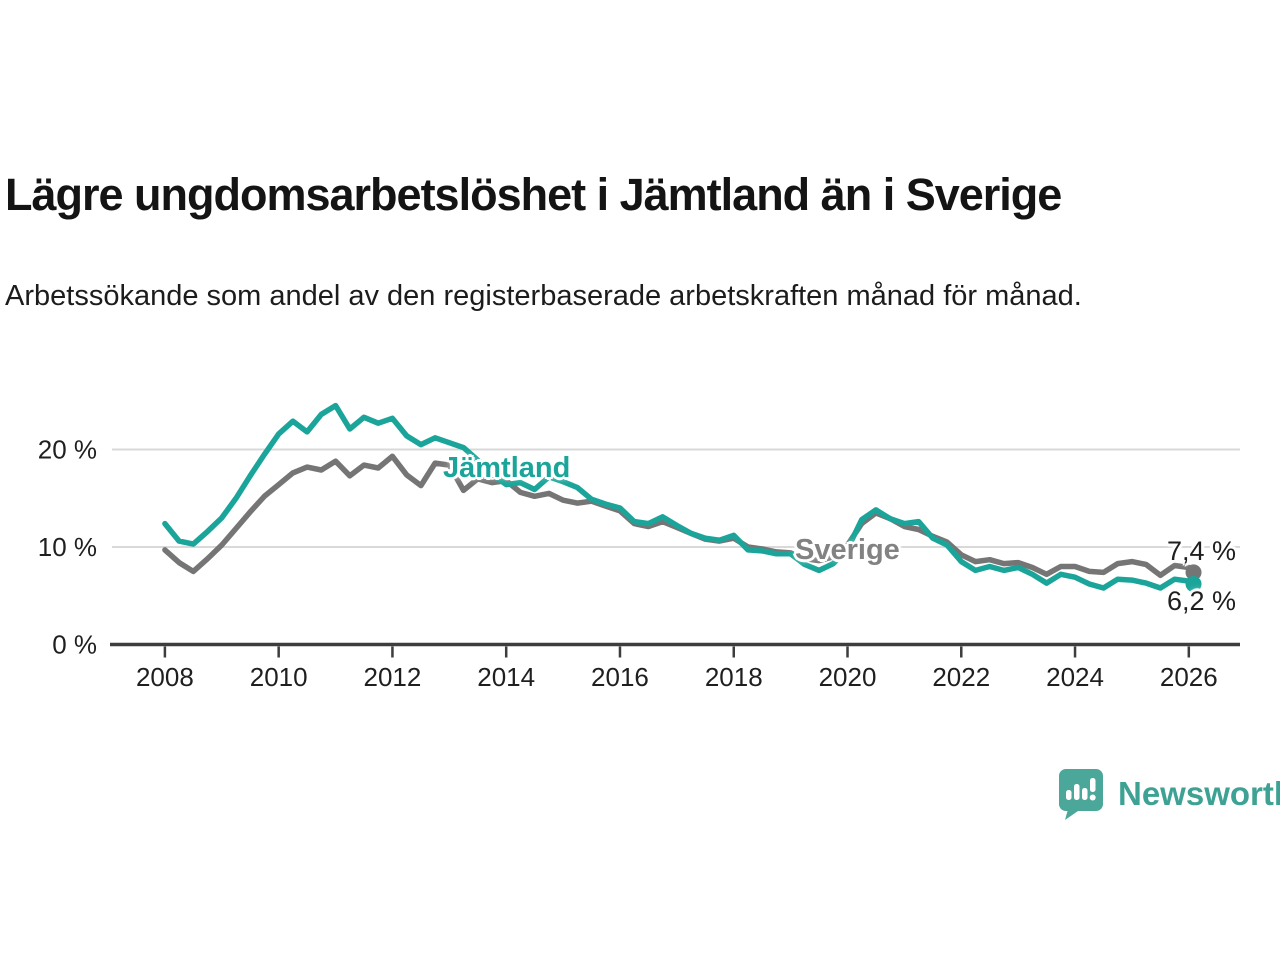  What do you see at coordinates (734, 677) in the screenshot?
I see `x-tick-label: 2018` at bounding box center [734, 677].